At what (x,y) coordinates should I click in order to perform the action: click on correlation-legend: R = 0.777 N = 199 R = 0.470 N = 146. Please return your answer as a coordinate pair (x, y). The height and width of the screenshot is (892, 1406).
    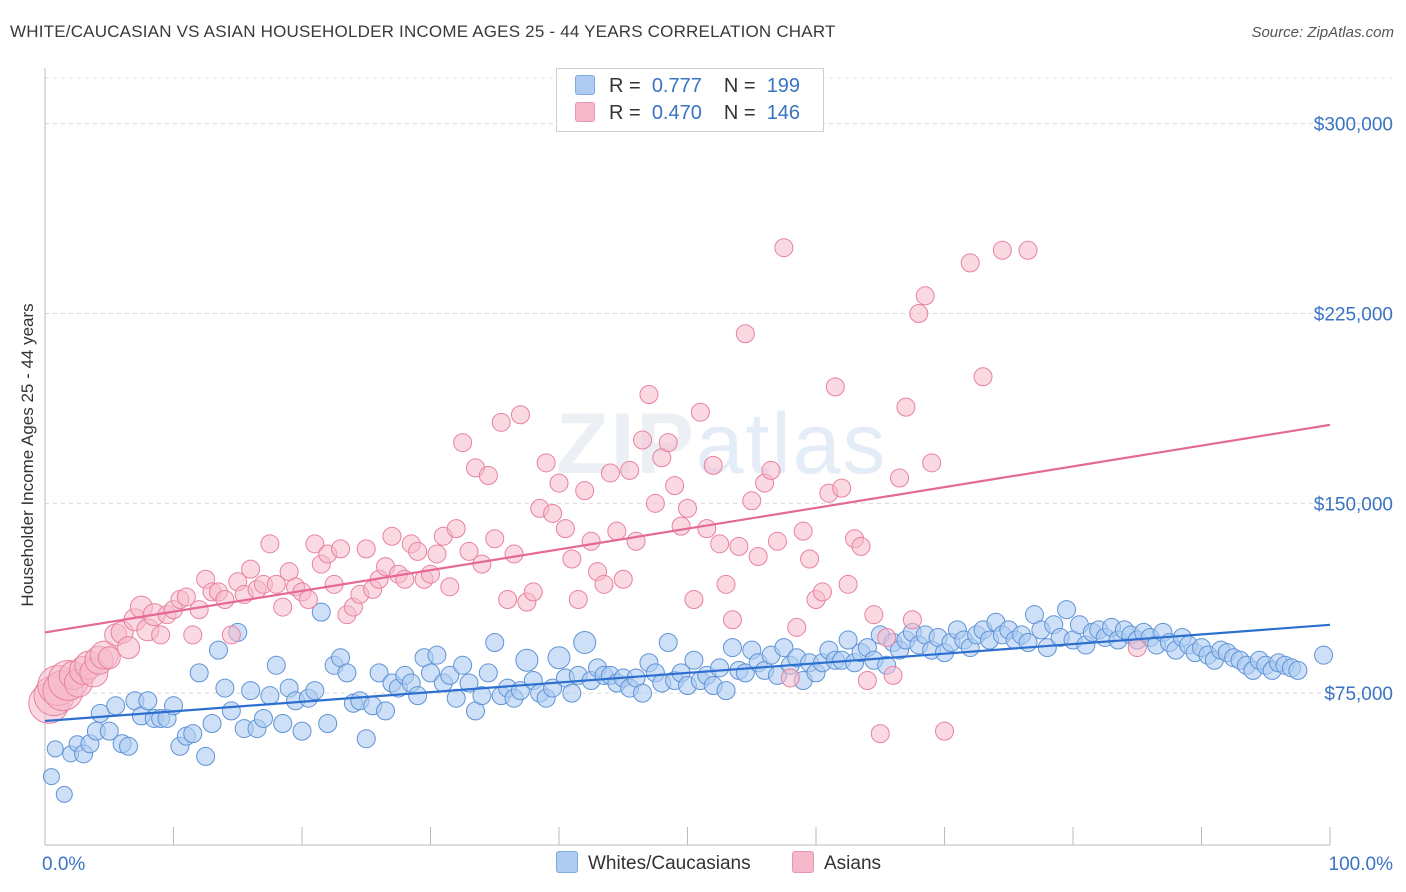
    Looking at the image, I should click on (690, 100).